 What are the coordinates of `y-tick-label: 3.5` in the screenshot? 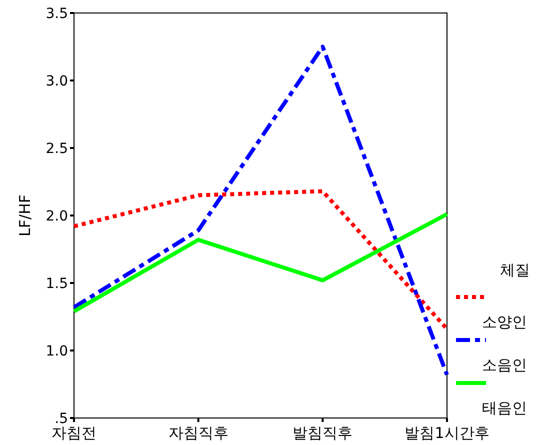 It's located at (57, 14).